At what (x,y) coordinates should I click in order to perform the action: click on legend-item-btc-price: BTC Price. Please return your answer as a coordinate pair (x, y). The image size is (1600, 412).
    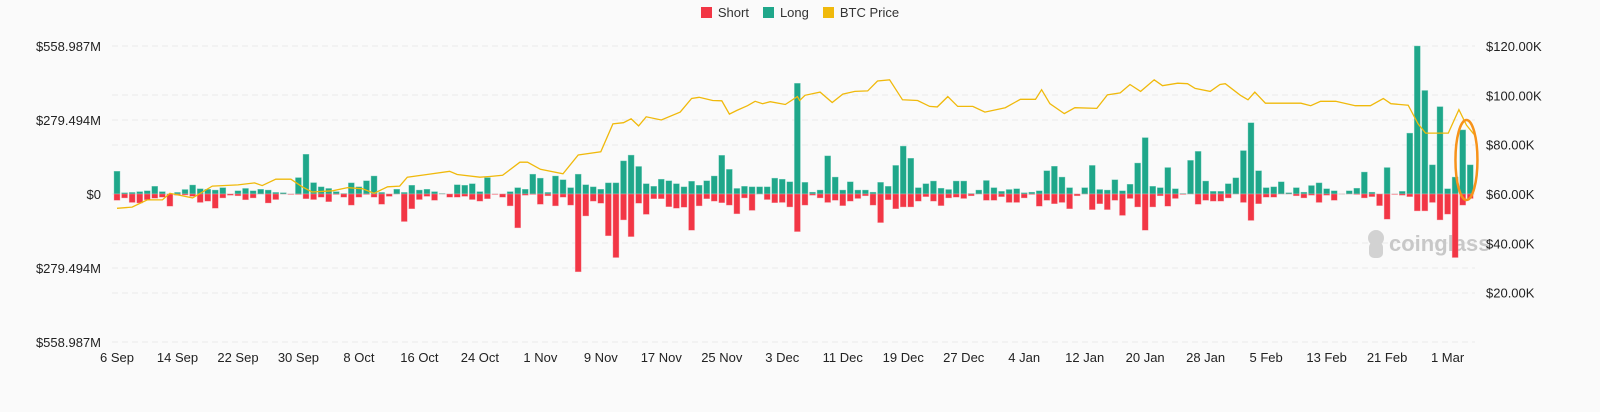
    Looking at the image, I should click on (860, 12).